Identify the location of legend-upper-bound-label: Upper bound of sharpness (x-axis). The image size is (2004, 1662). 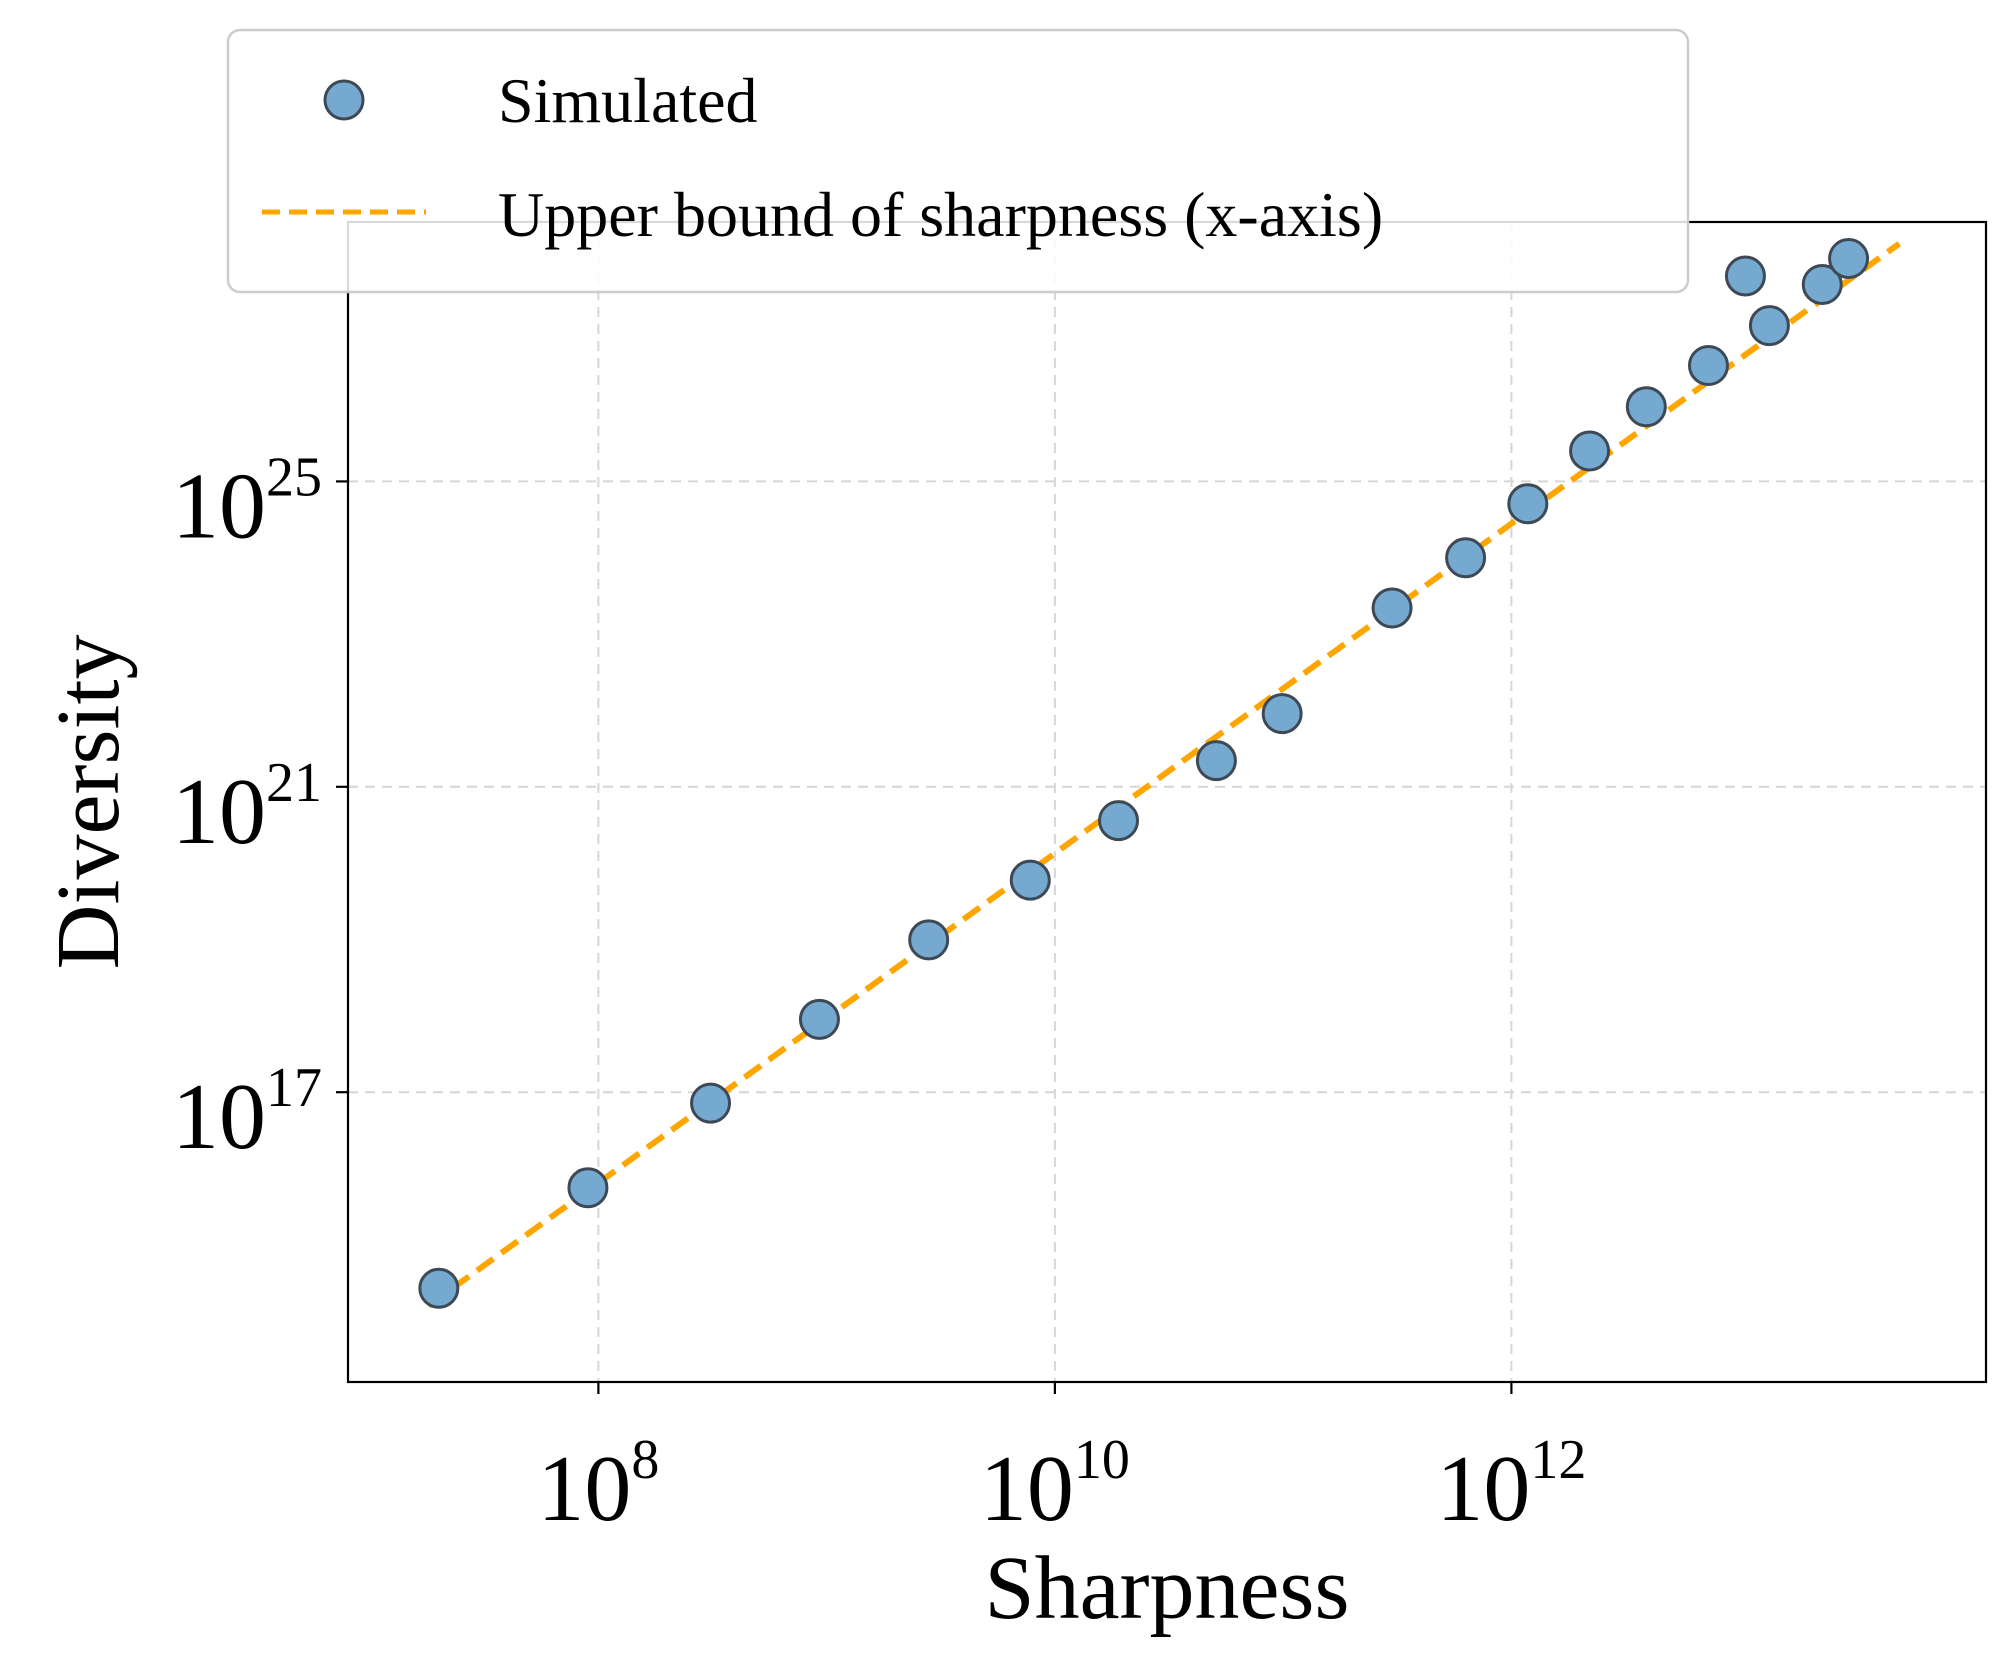
(940, 214).